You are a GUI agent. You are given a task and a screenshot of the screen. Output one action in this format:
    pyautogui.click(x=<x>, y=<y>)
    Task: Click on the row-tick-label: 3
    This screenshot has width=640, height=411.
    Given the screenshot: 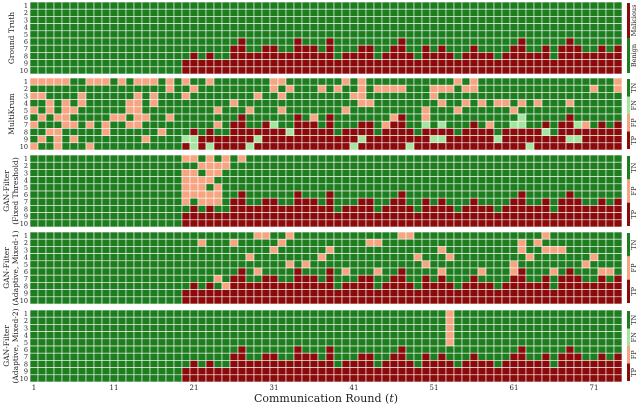 What is the action you would take?
    pyautogui.click(x=26, y=96)
    